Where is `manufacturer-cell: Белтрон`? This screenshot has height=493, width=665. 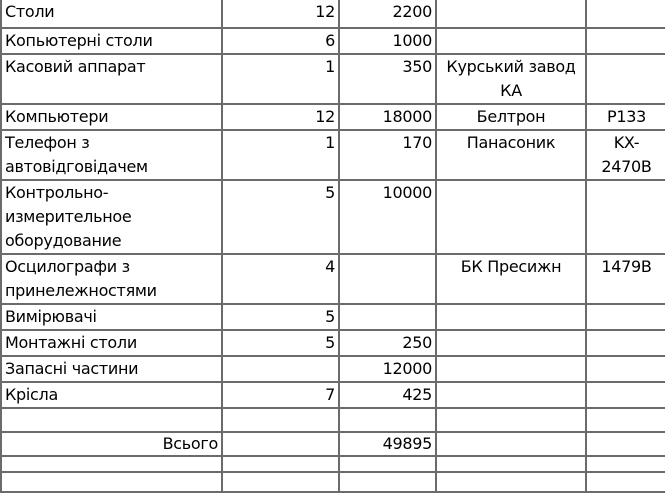 manufacturer-cell: Белтрон is located at coordinates (511, 117).